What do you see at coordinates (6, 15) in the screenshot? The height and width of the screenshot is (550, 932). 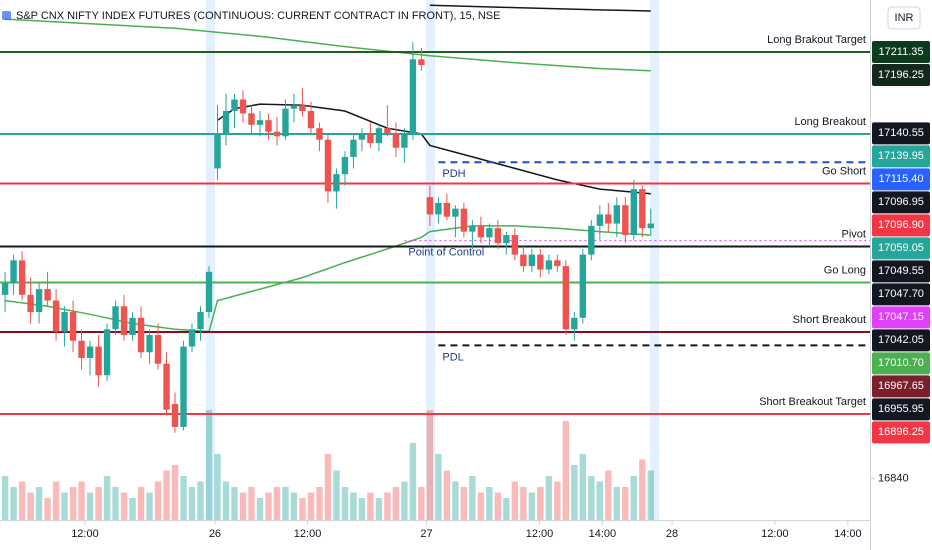 I see `symbol-icon` at bounding box center [6, 15].